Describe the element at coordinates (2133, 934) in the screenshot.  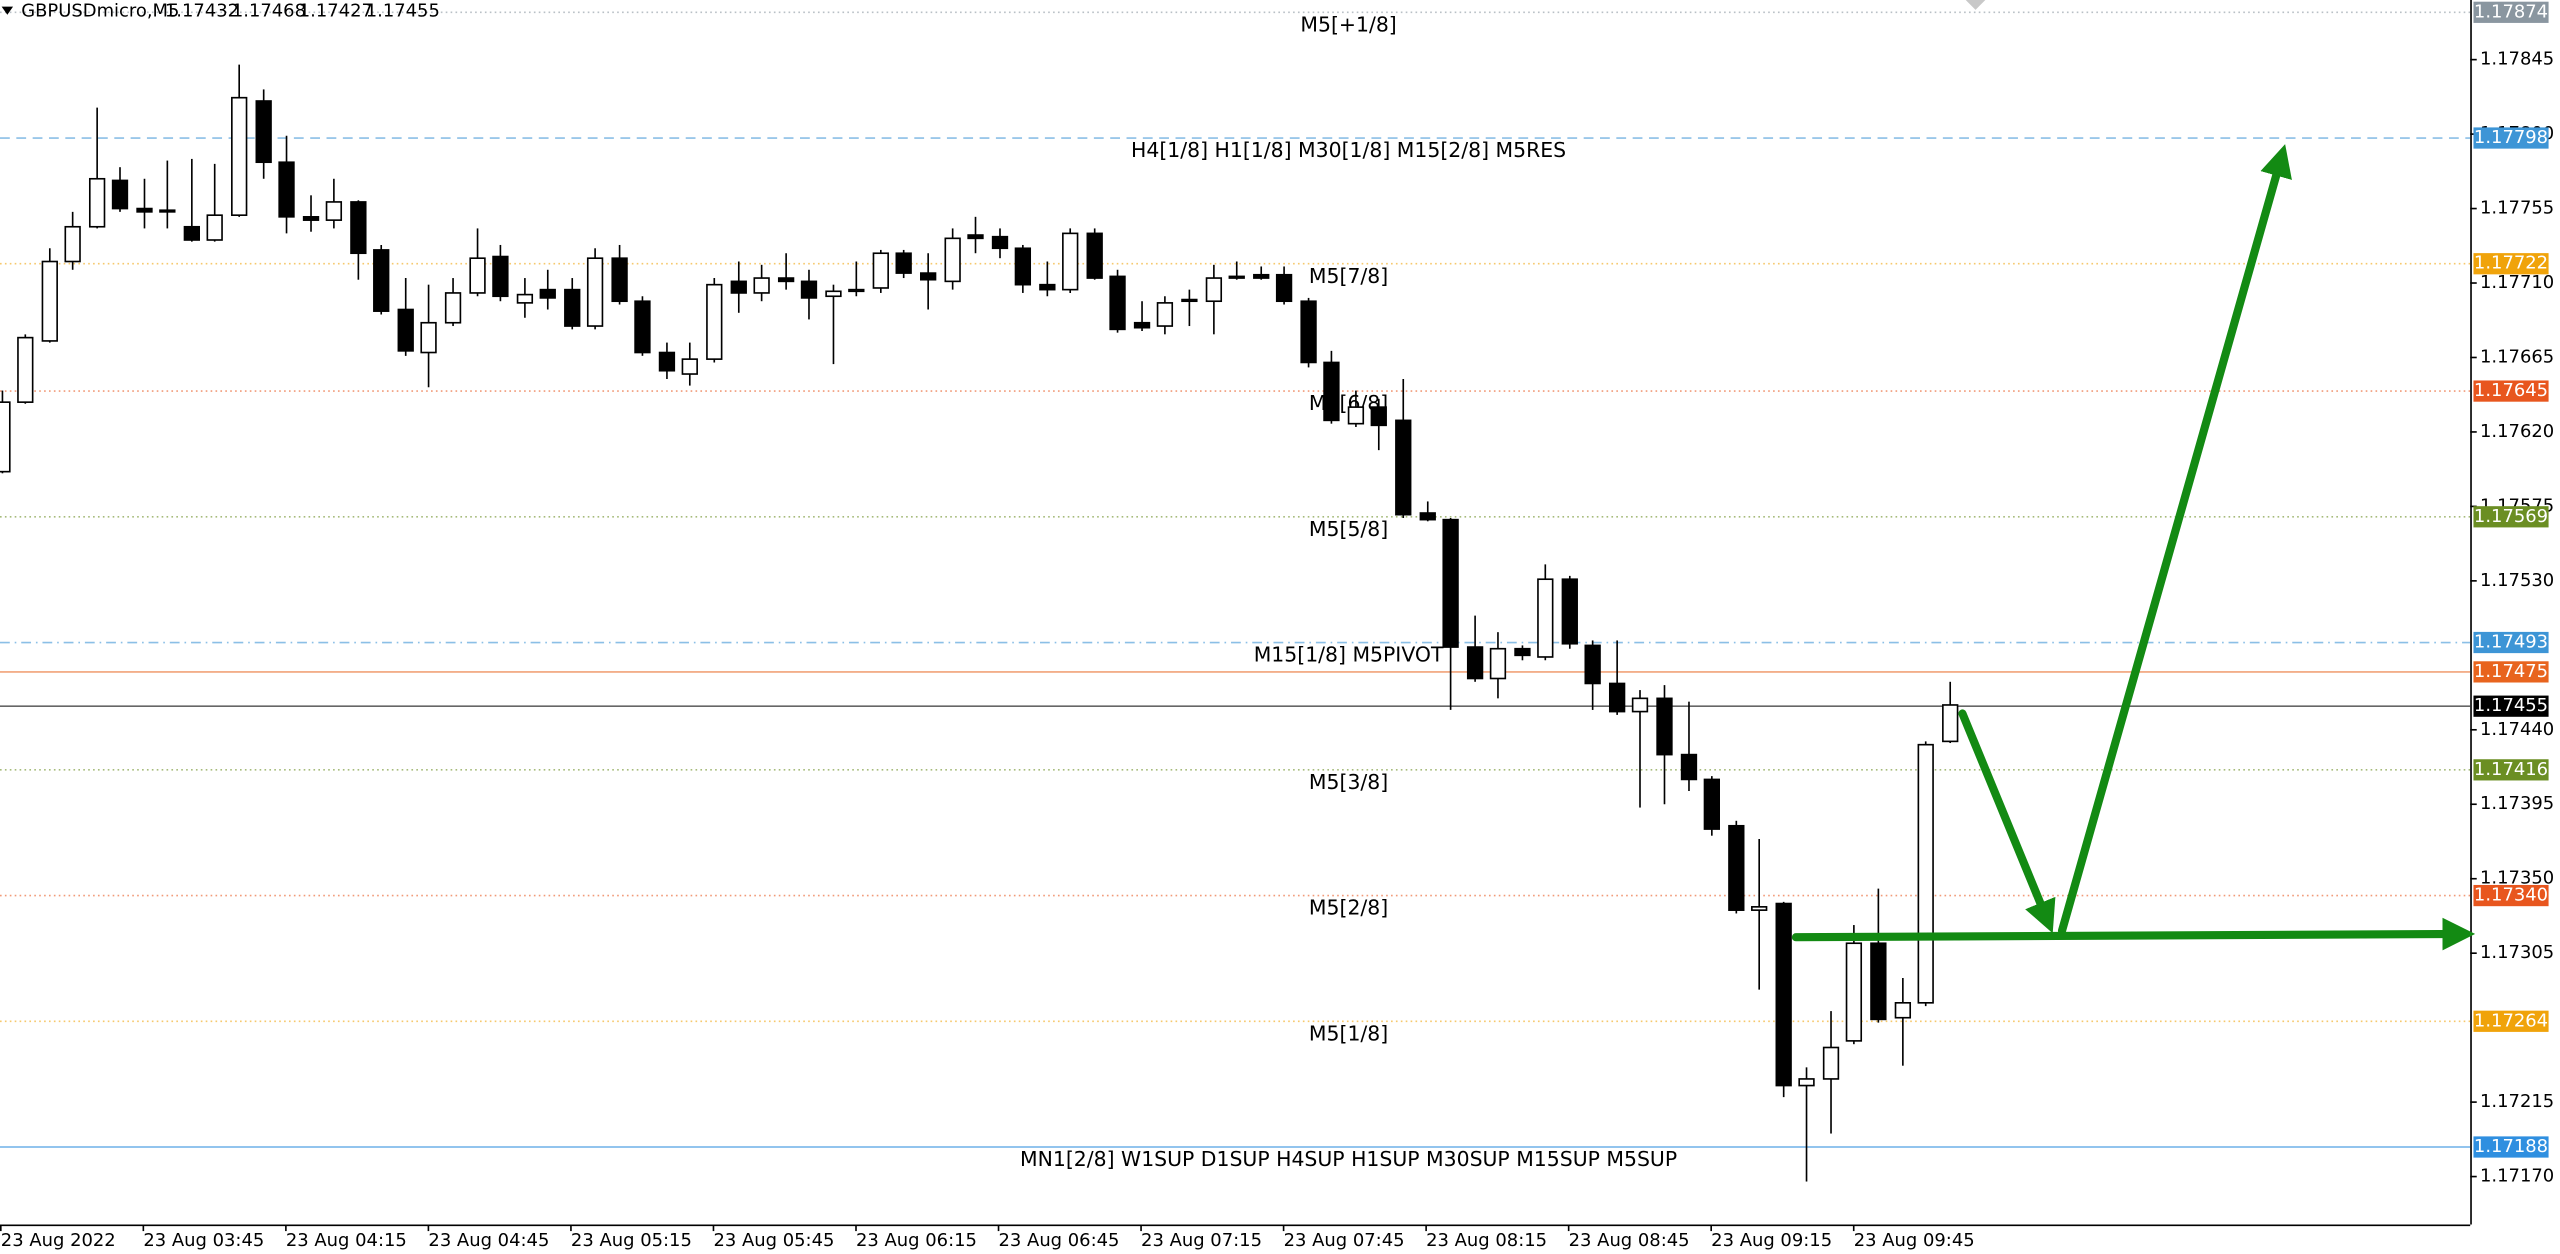
I see `arrow-right` at that location.